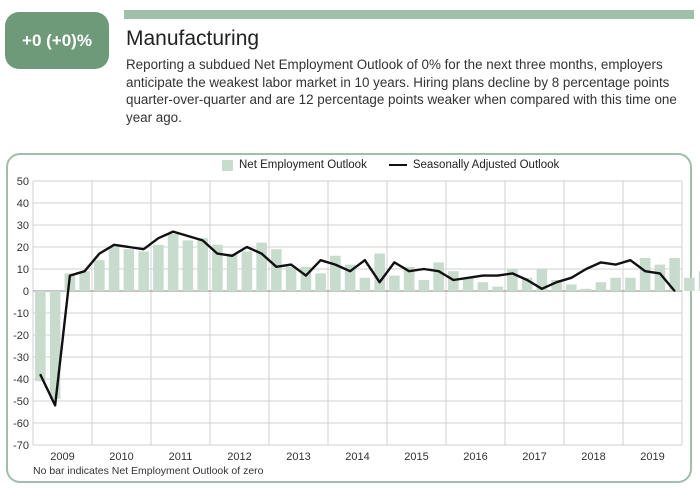 The image size is (700, 488). Describe the element at coordinates (26, 292) in the screenshot. I see `y-tick-label: 0` at that location.